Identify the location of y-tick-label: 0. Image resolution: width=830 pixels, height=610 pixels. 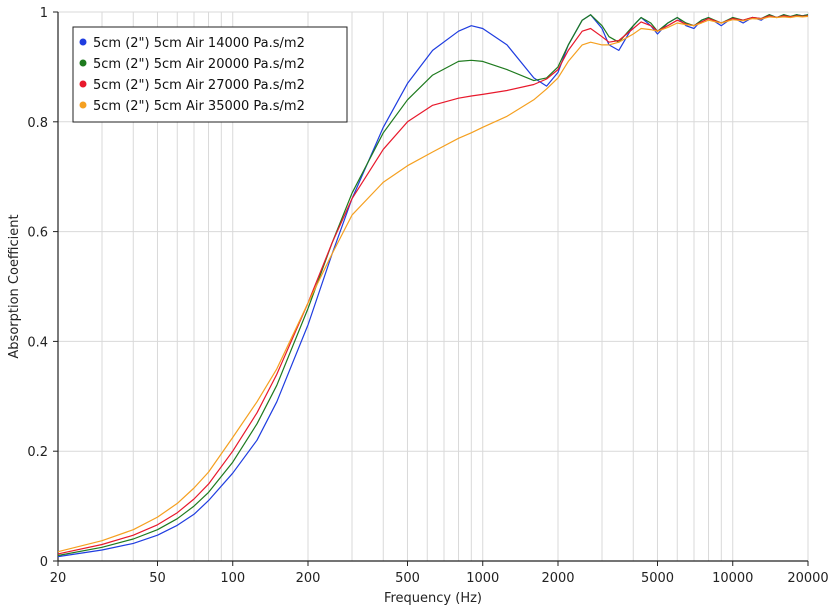
(44, 562).